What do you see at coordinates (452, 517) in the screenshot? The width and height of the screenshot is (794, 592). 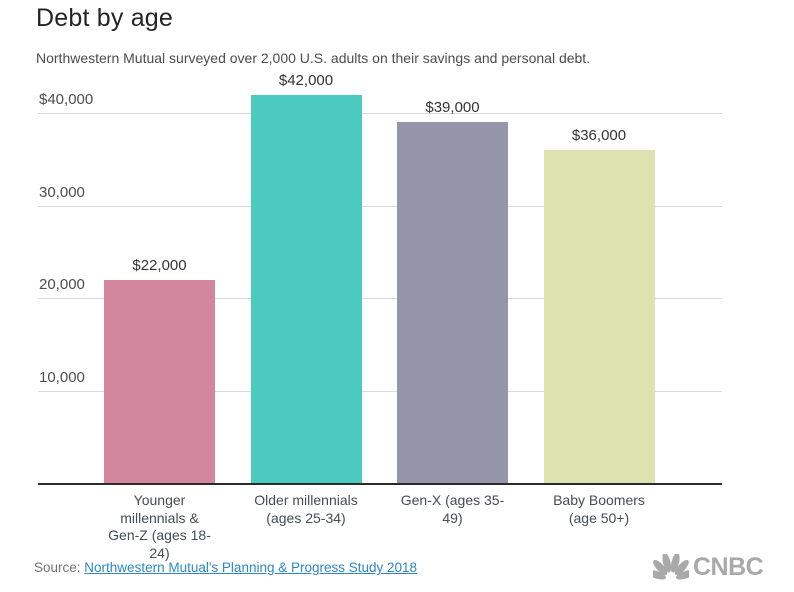 I see `x-axis-label-line: 49)` at bounding box center [452, 517].